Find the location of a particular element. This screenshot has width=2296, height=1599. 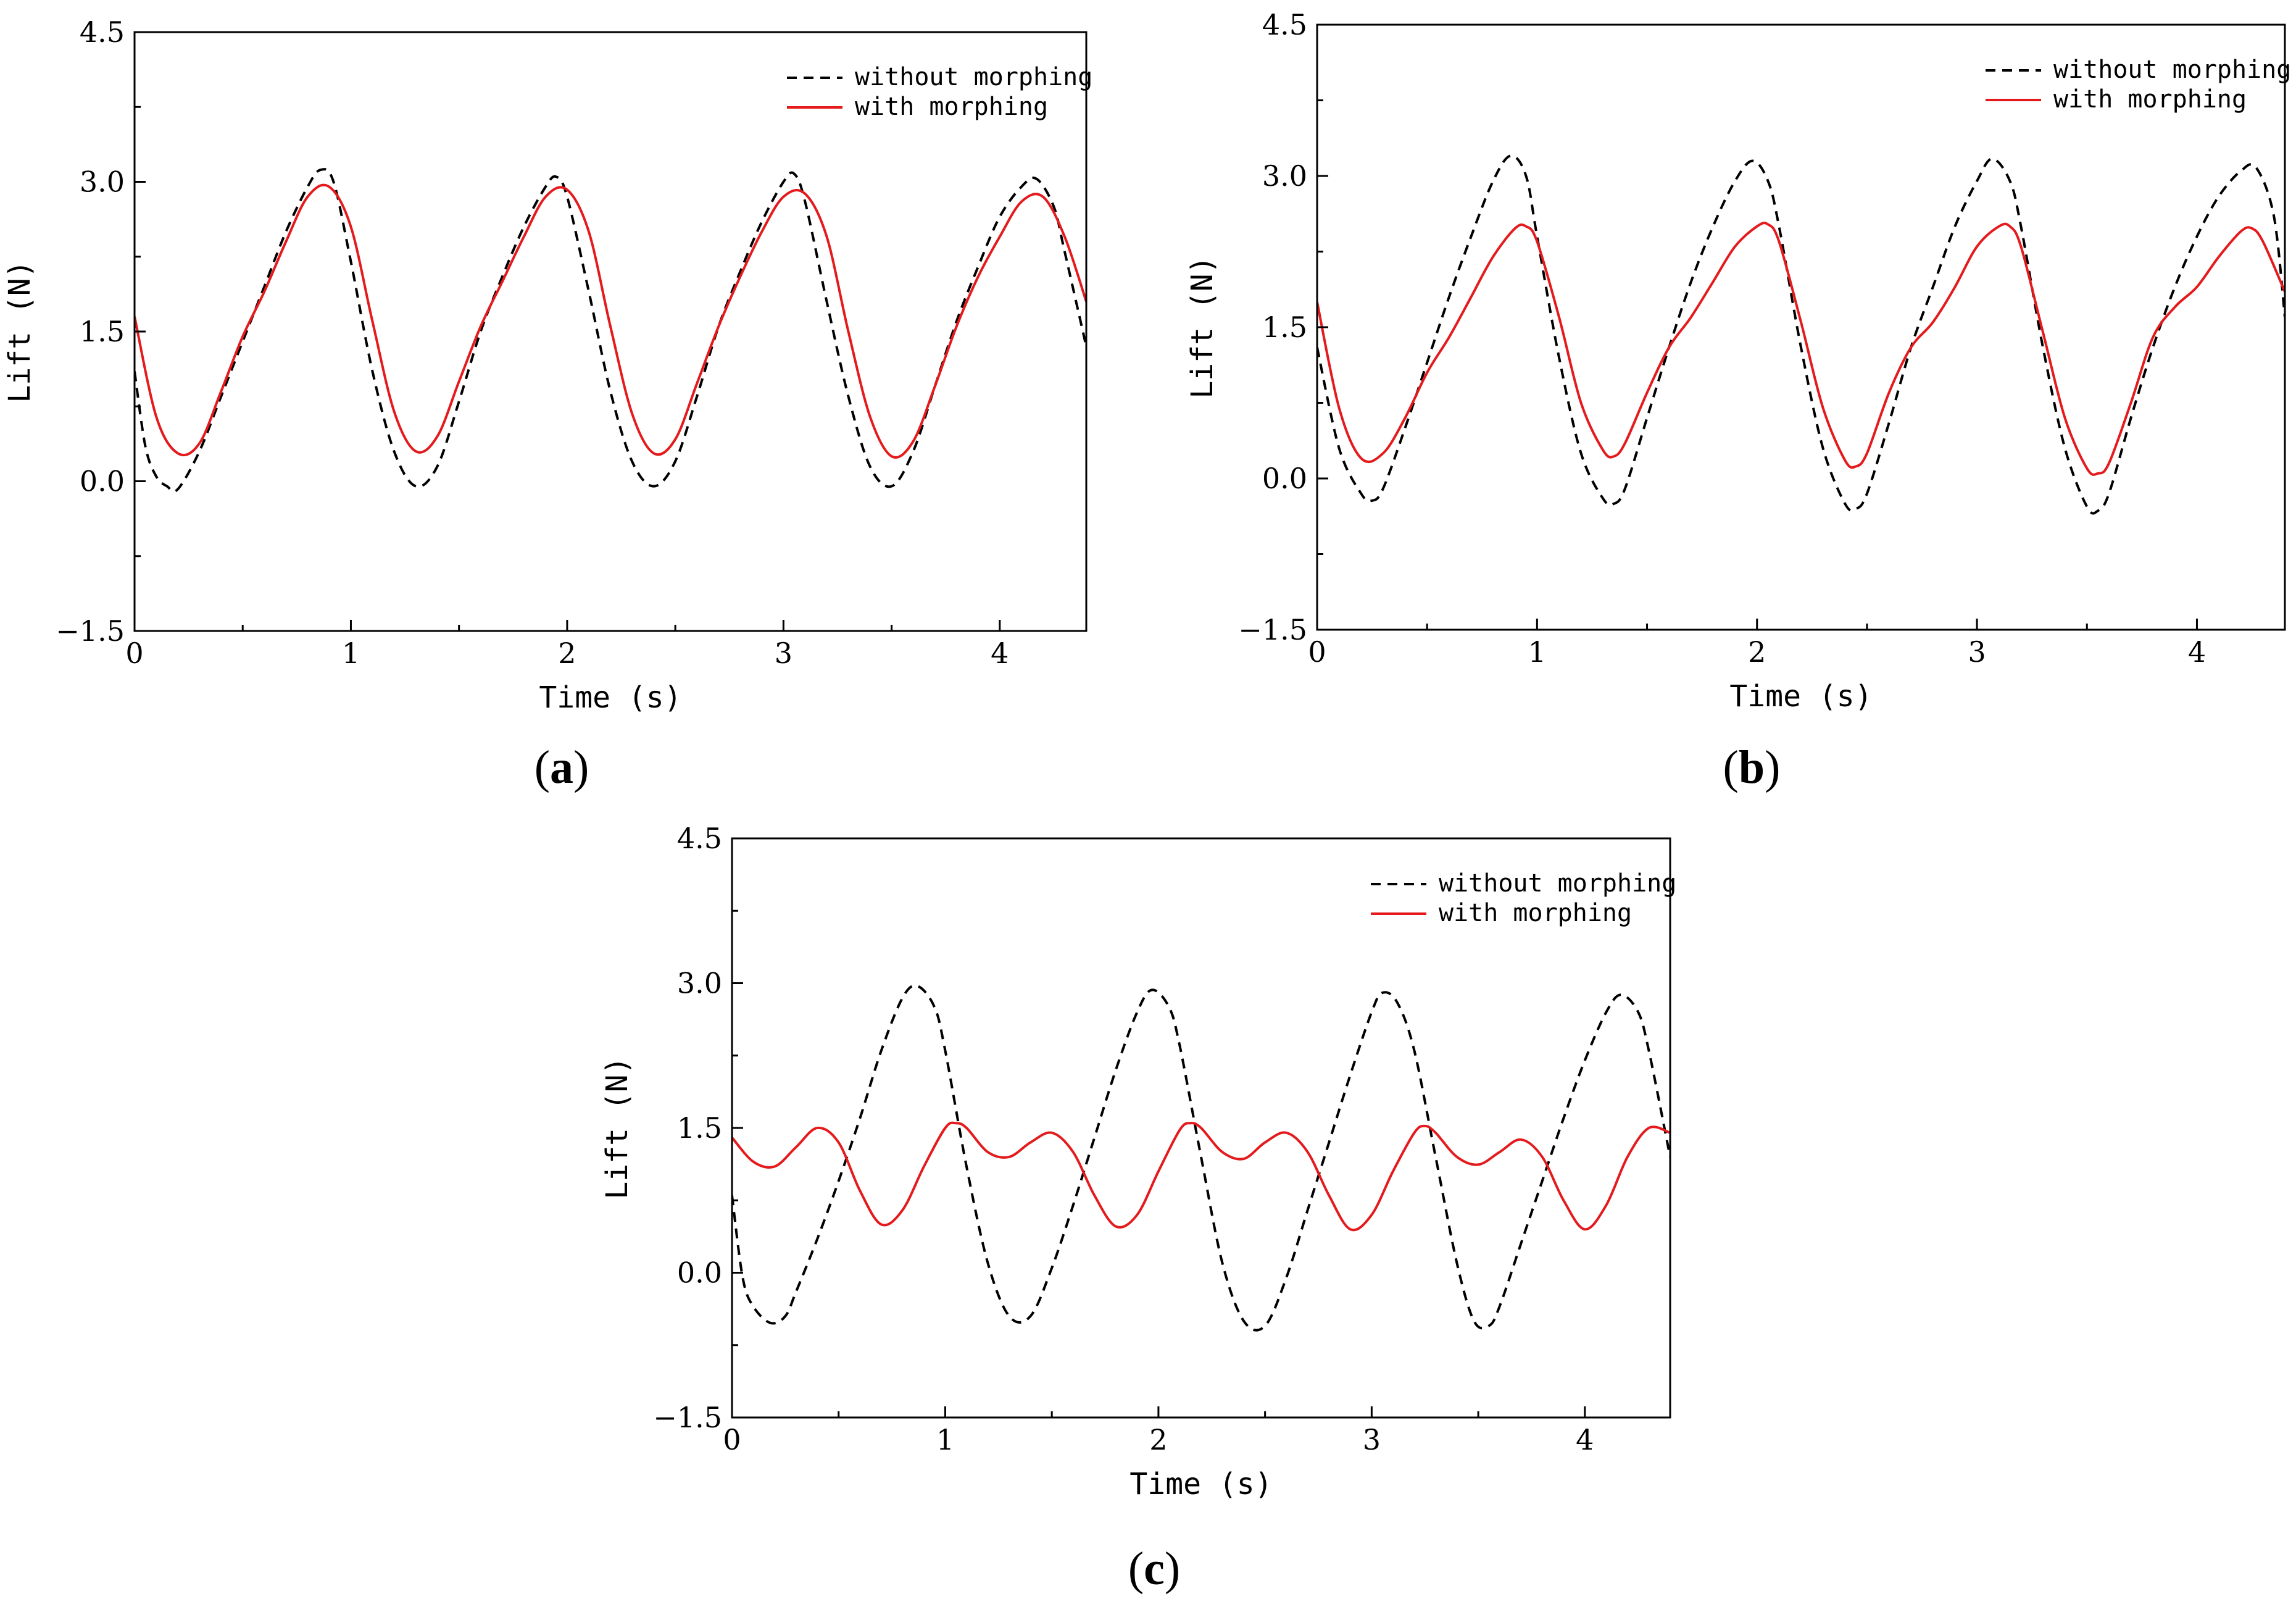

panel-label: (b) is located at coordinates (1752, 767).